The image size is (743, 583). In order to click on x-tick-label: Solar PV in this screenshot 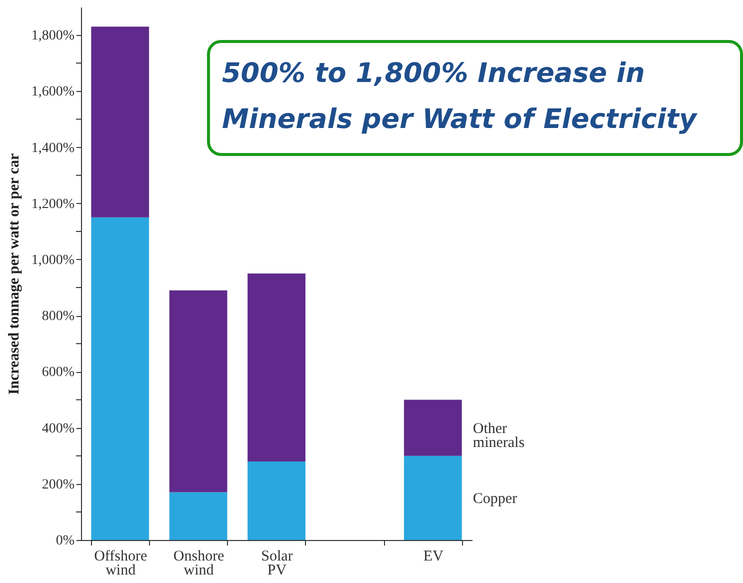, I will do `click(277, 563)`.